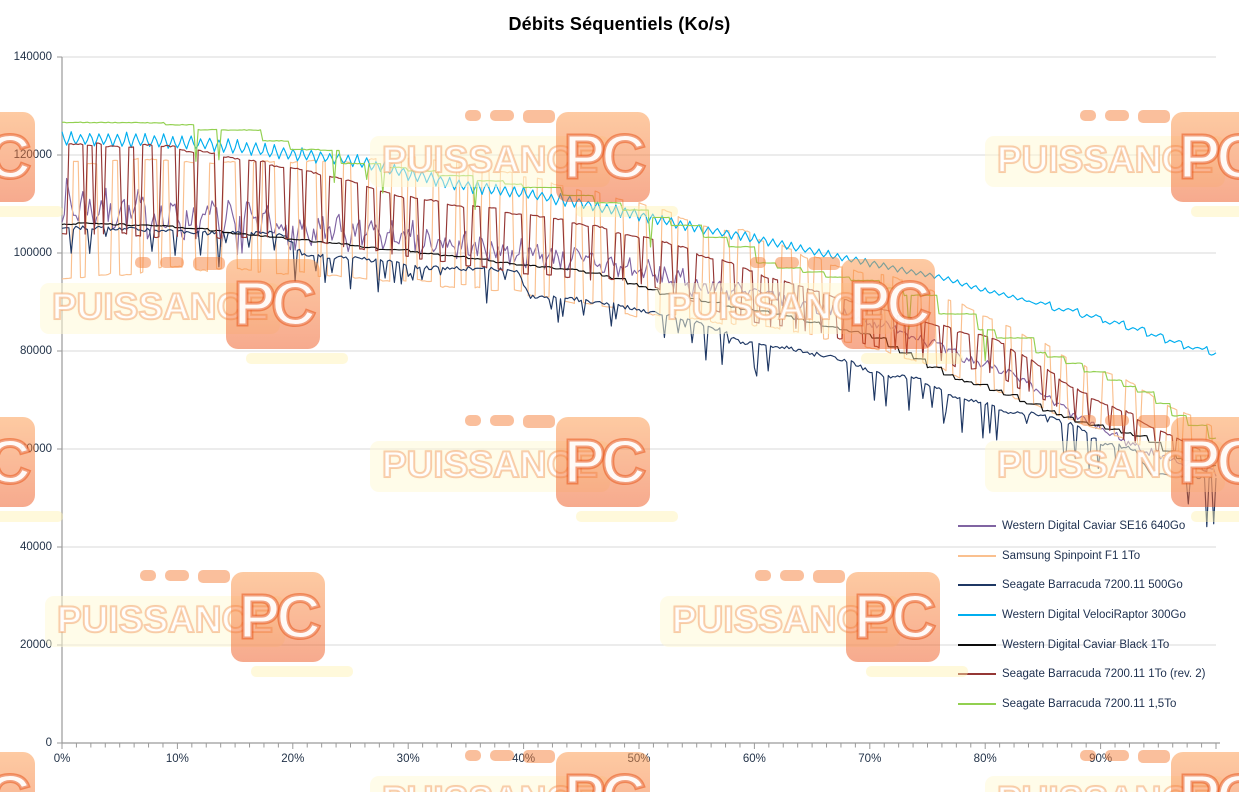 The image size is (1239, 792). I want to click on legend-item: Samsung Spinpoint F1 1To, so click(1082, 556).